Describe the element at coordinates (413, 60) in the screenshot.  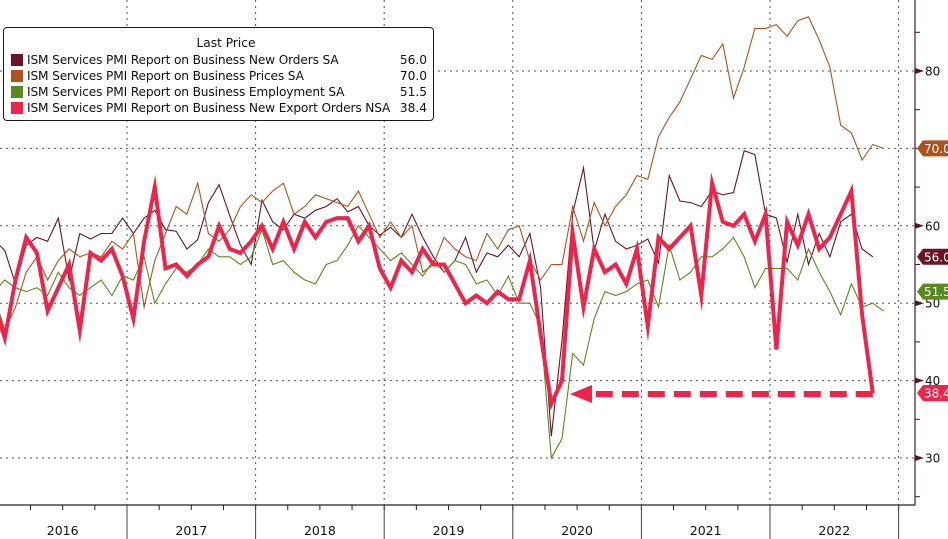
I see `legend-value: 56.0` at that location.